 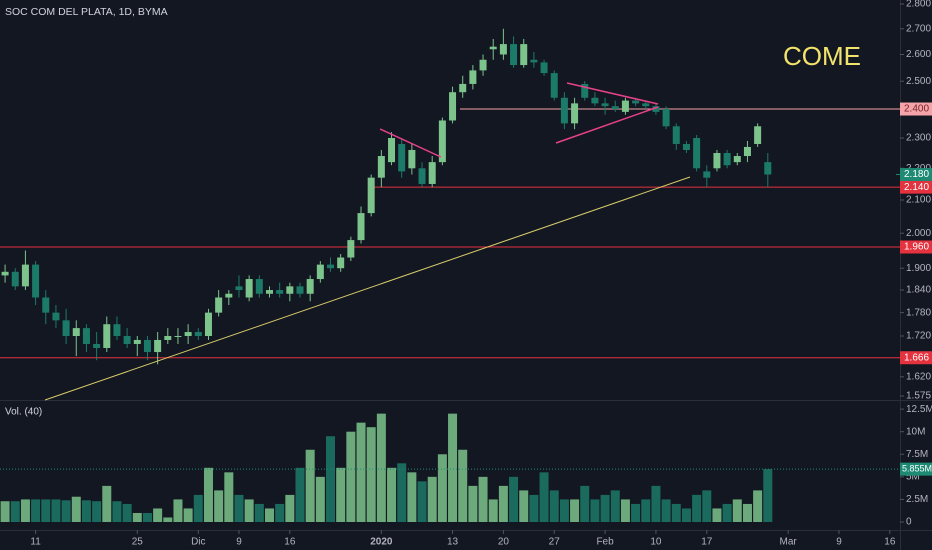 I want to click on y-tick-label: 2.700, so click(x=918, y=28).